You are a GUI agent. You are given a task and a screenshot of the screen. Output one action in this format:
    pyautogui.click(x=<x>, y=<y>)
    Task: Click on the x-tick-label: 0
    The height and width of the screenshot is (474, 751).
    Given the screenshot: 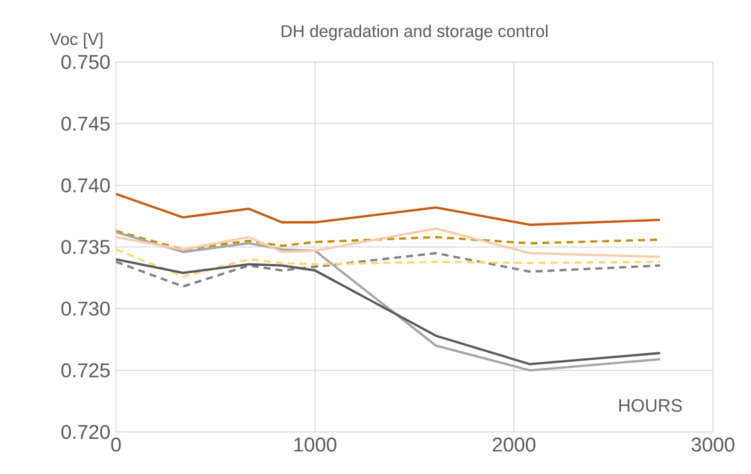 What is the action you would take?
    pyautogui.click(x=116, y=445)
    